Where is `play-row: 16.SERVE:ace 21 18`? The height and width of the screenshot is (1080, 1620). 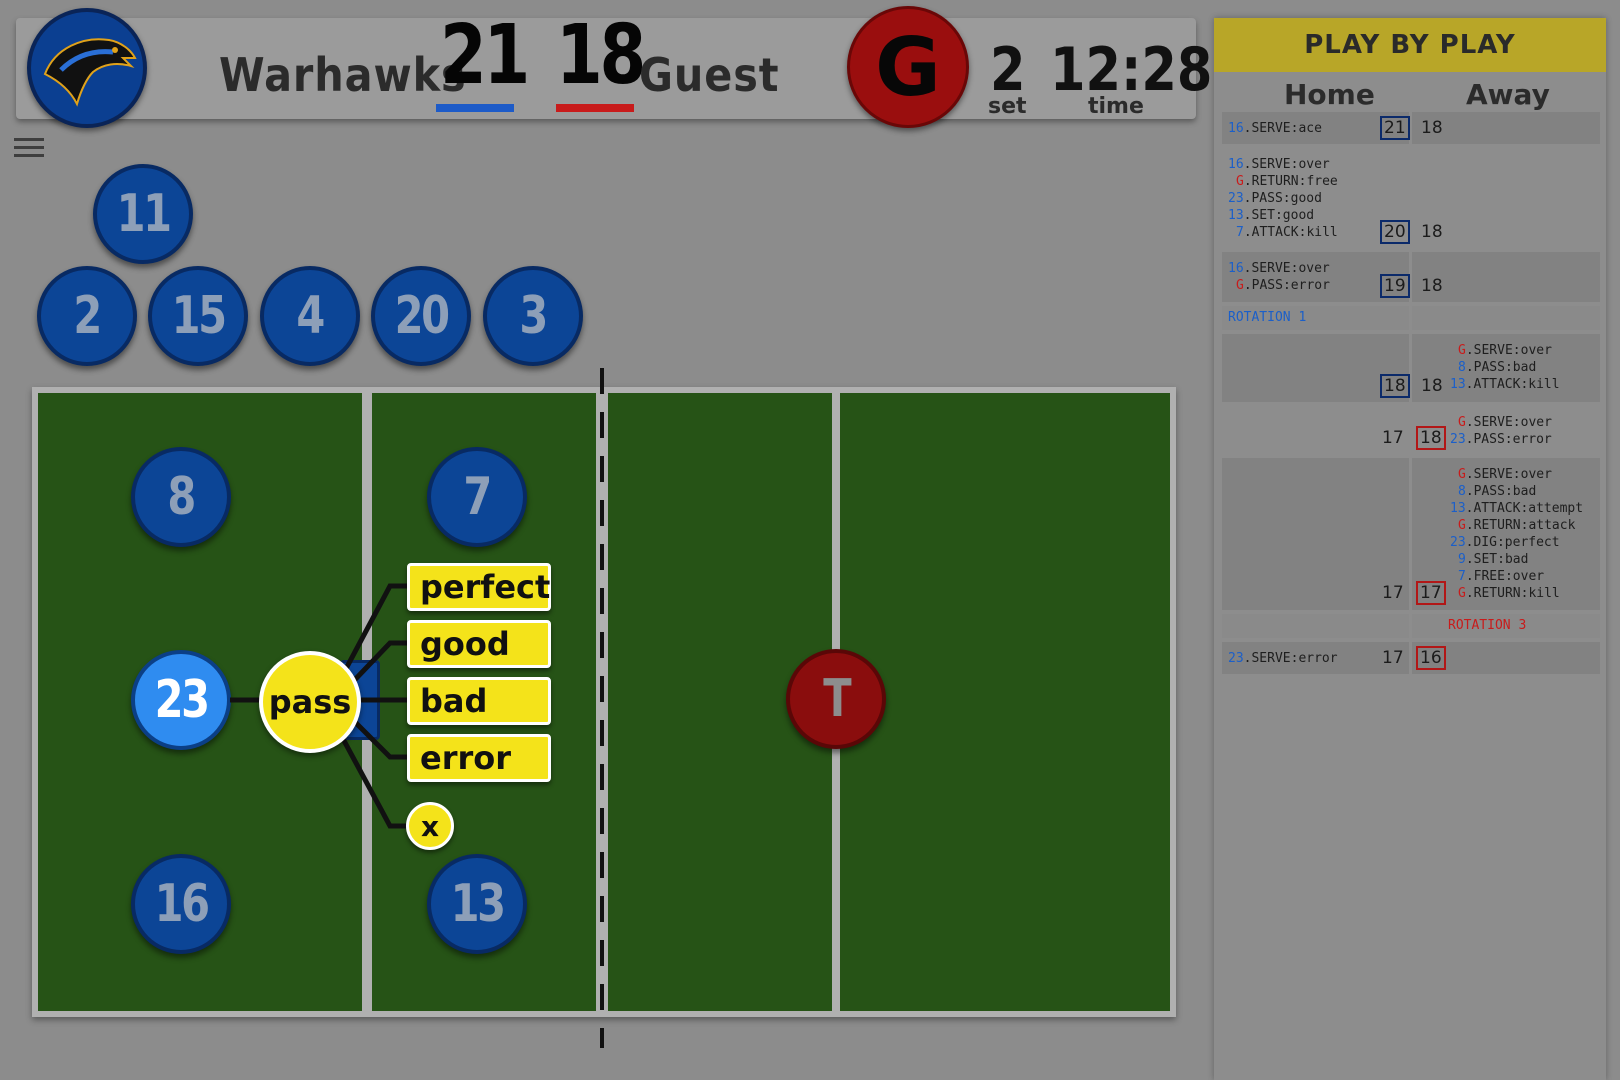 play-row: 16.SERVE:ace 21 18 is located at coordinates (1411, 128).